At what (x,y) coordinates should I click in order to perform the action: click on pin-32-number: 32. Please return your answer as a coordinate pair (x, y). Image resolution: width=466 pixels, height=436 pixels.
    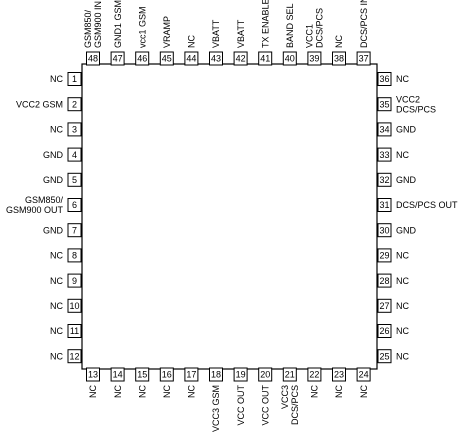
    Looking at the image, I should click on (384, 180).